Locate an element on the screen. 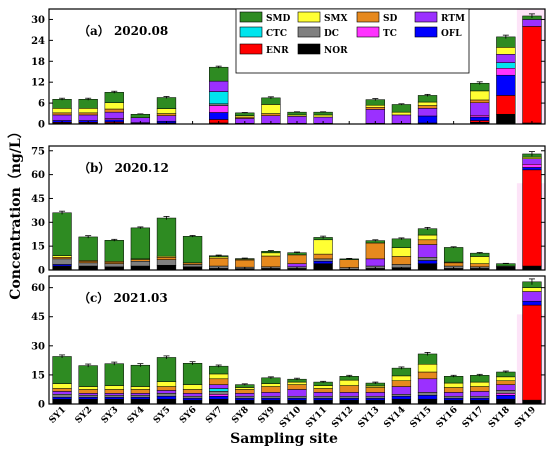  x-tick-label: SY13 is located at coordinates (368, 417).